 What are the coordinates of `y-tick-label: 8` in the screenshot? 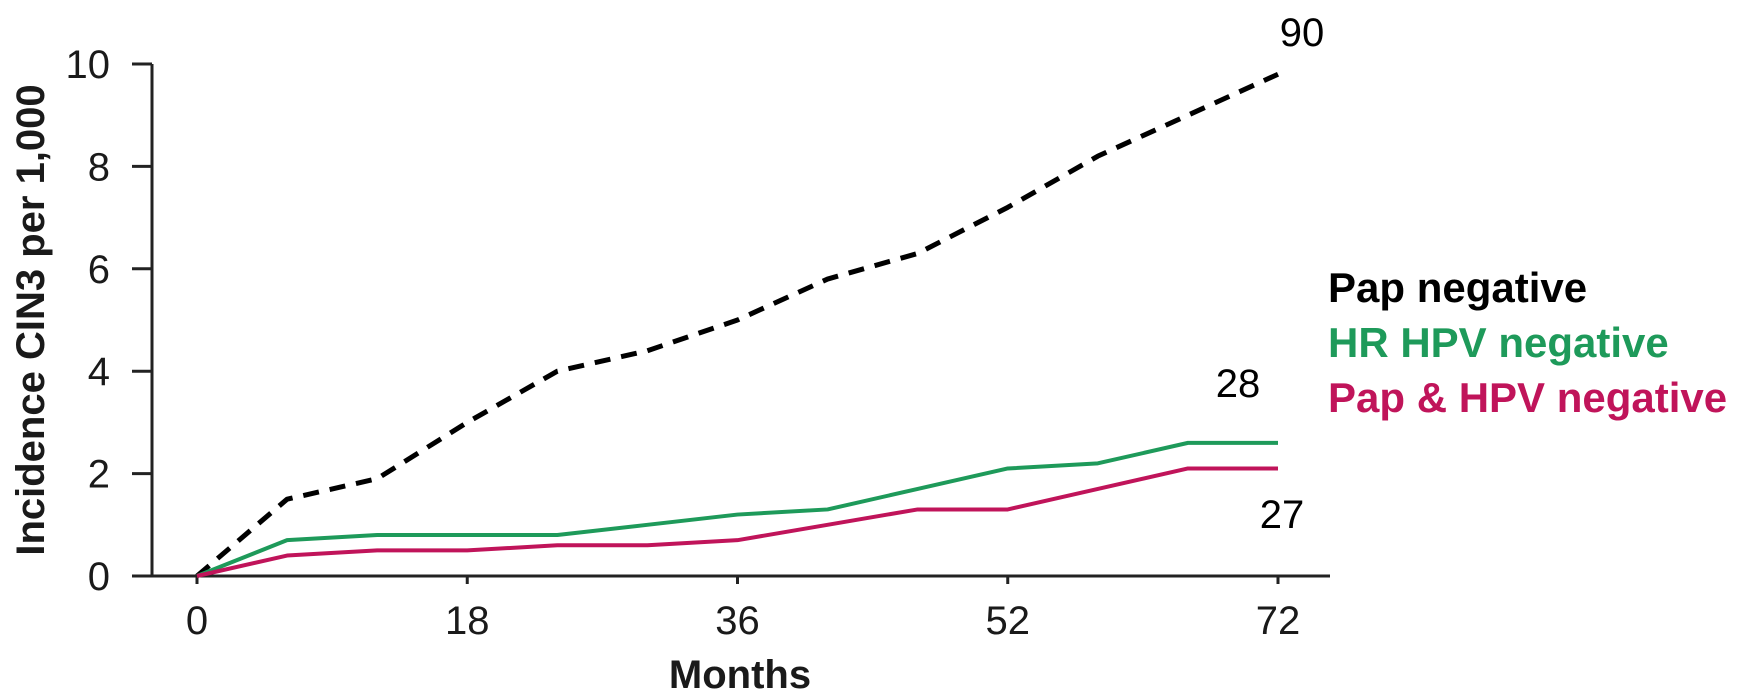 It's located at (99, 167).